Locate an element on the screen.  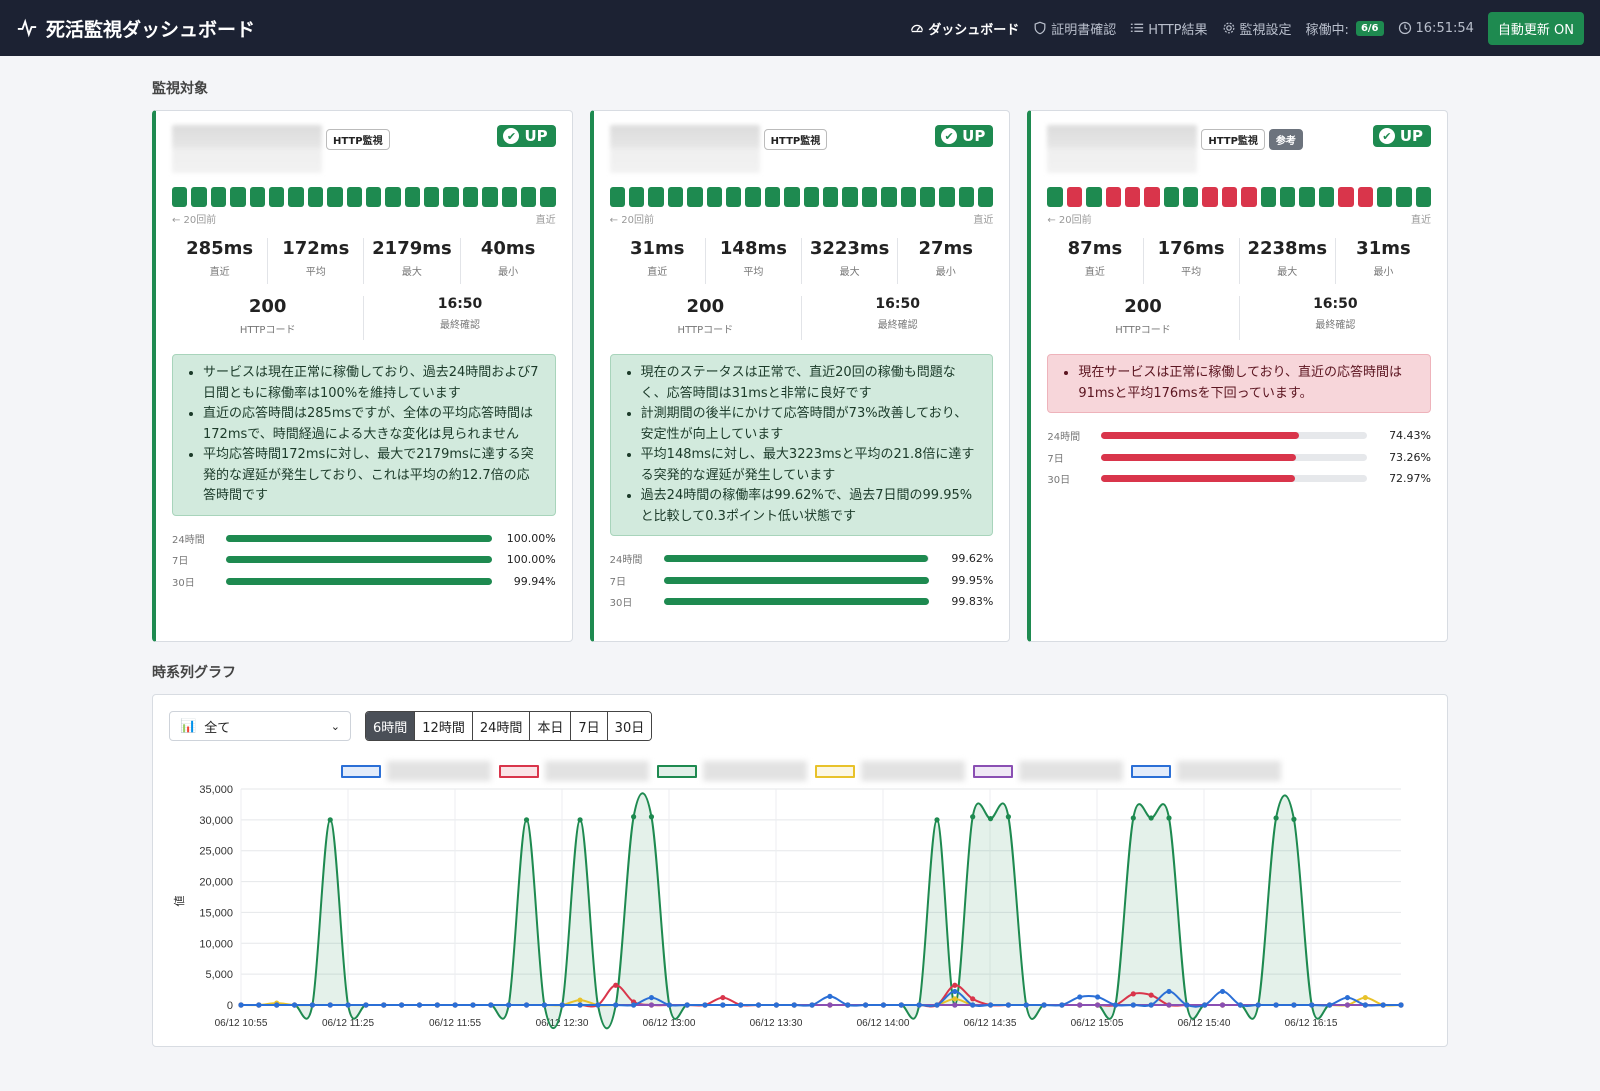
nav-http-results: HTTP結果 is located at coordinates (1169, 28).